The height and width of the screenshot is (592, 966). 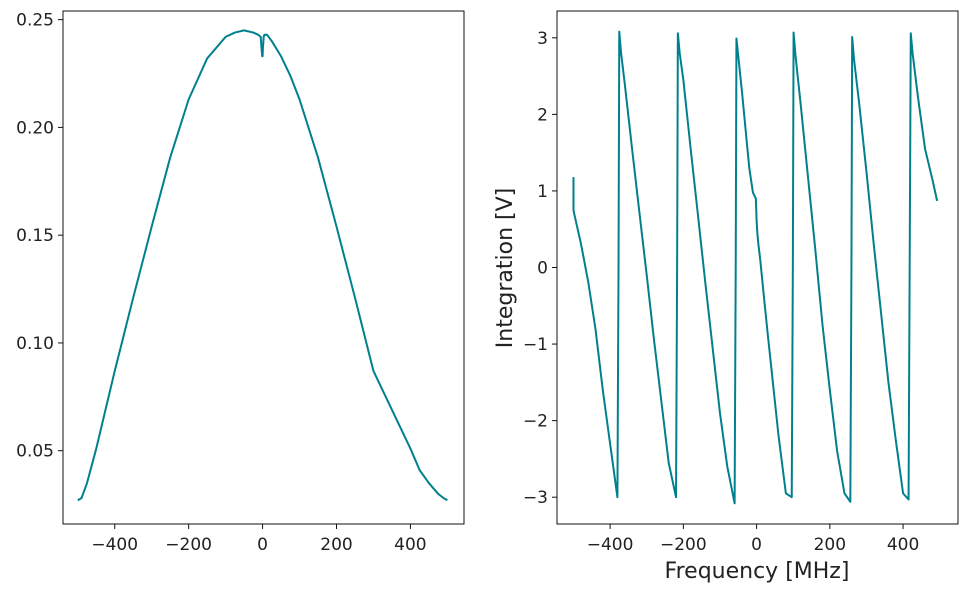 I want to click on y-tick-label: 0.20, so click(x=35, y=128).